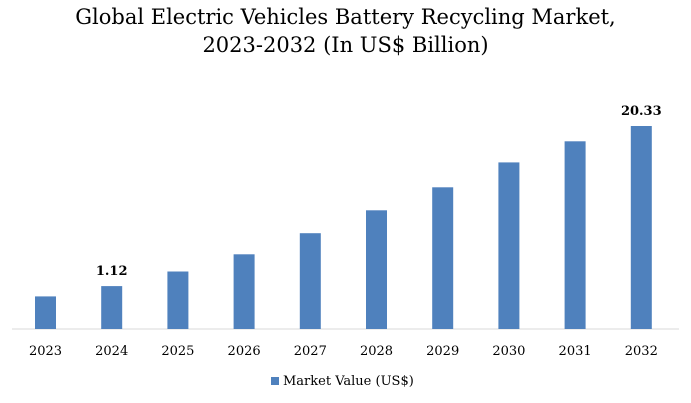  Describe the element at coordinates (112, 271) in the screenshot. I see `data-label-2024: 1.12` at that location.